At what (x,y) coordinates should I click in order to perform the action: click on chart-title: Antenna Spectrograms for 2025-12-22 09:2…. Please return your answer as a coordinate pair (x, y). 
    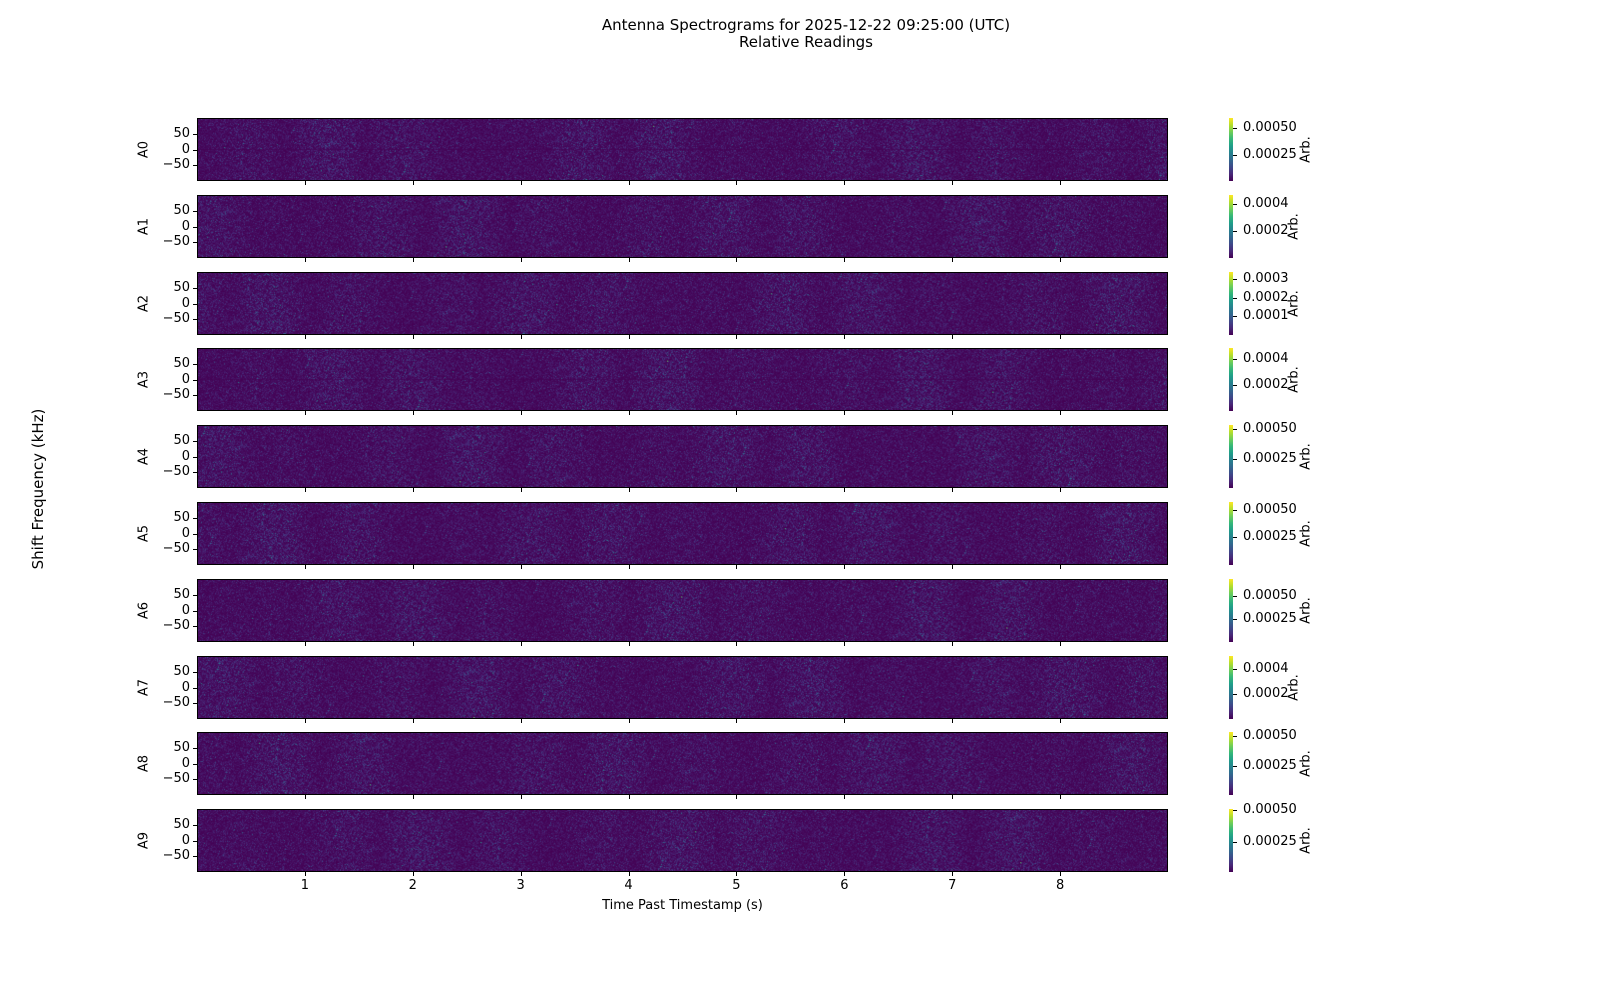
    Looking at the image, I should click on (806, 25).